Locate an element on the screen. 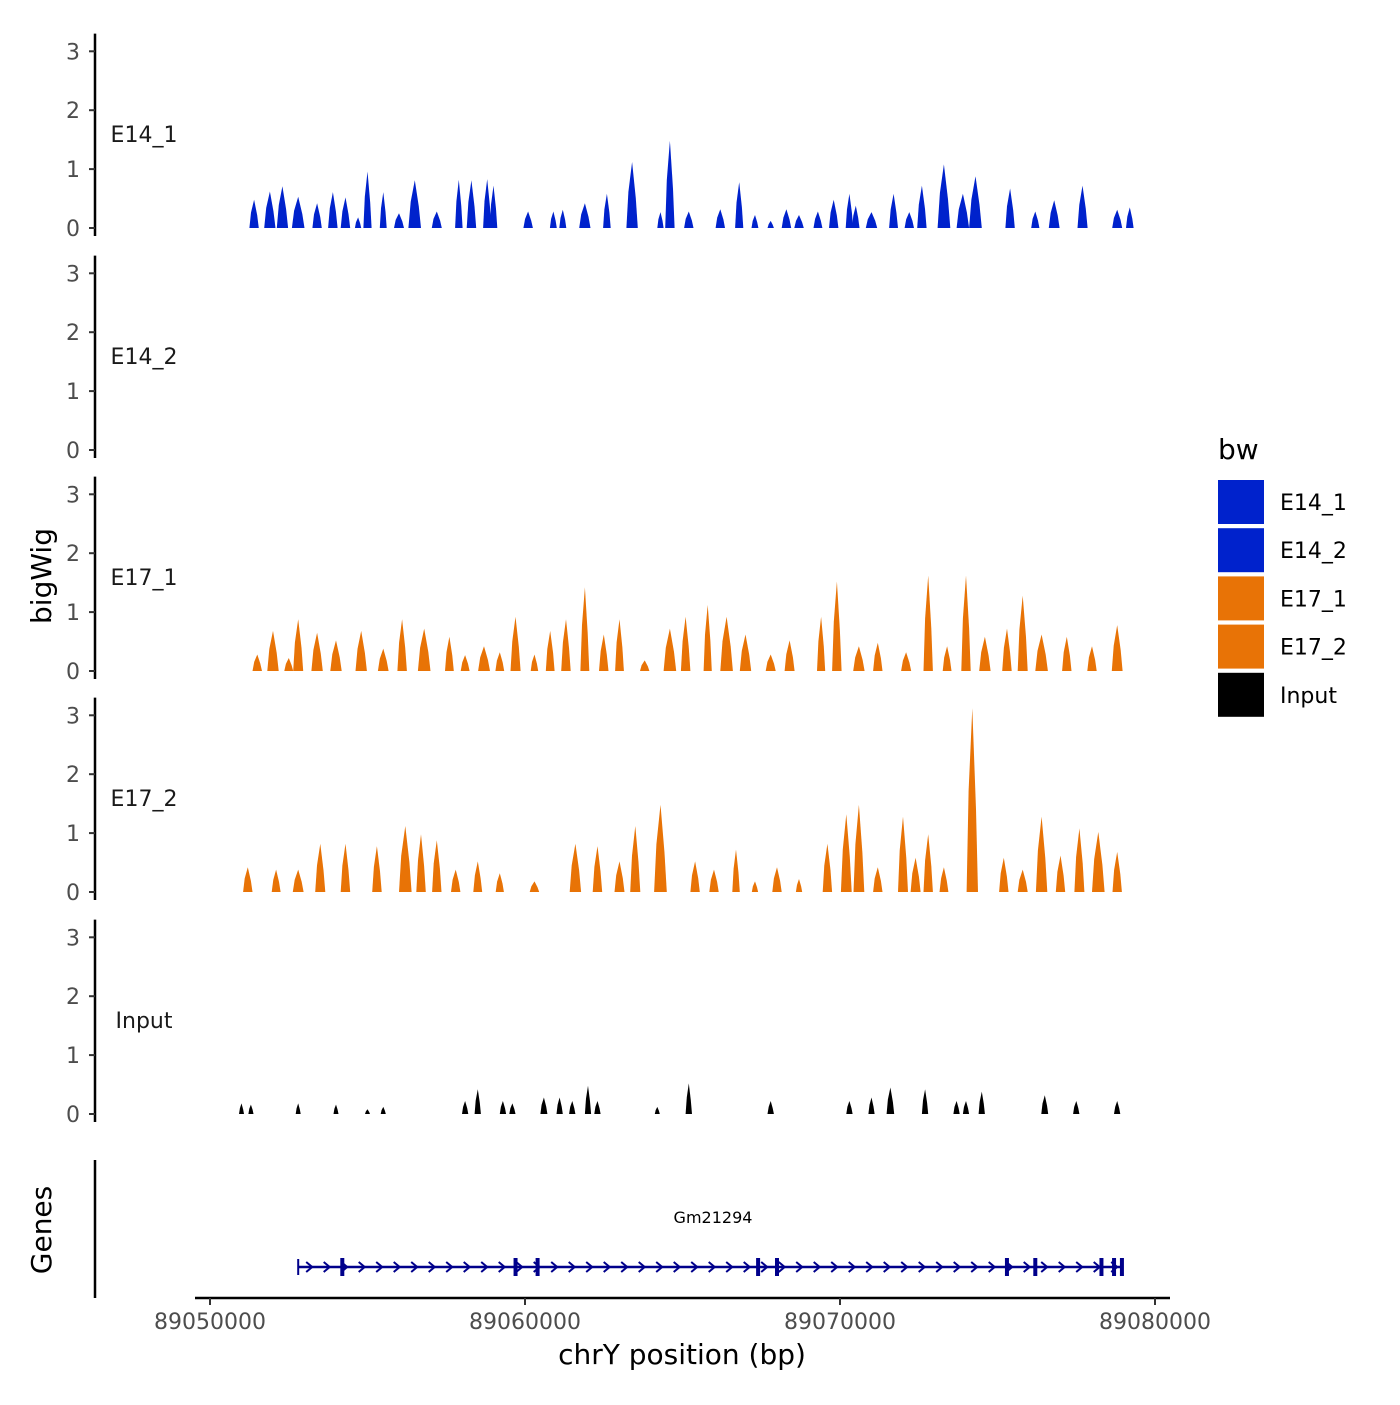  y-axis-title: bigWig is located at coordinates (41, 576).